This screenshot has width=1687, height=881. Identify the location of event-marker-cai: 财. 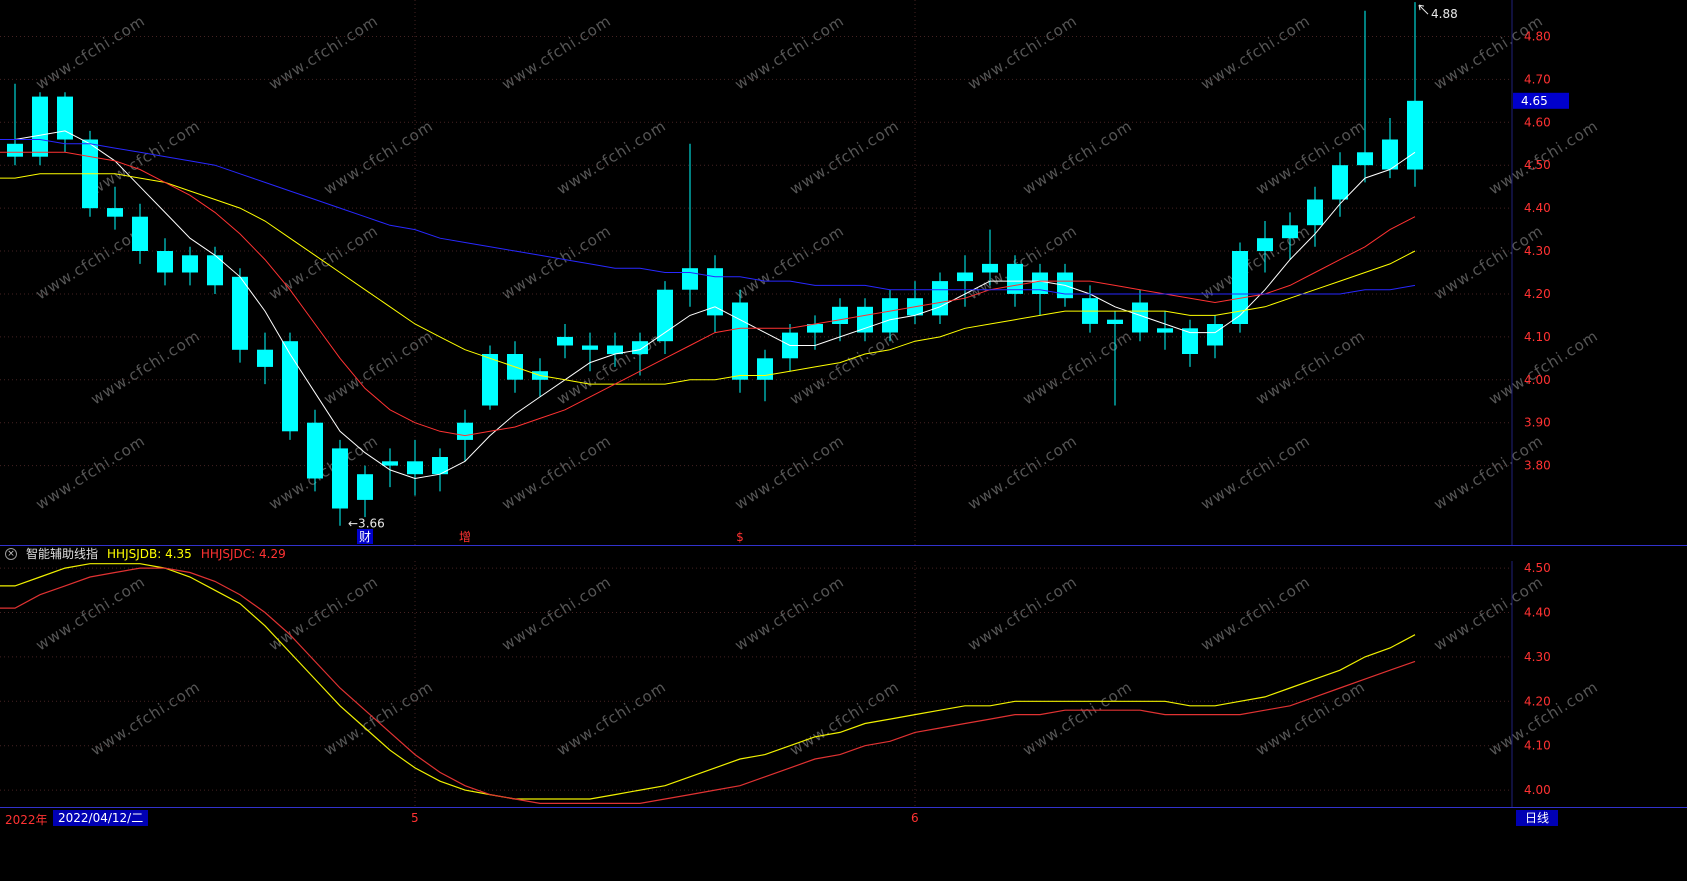
(365, 536).